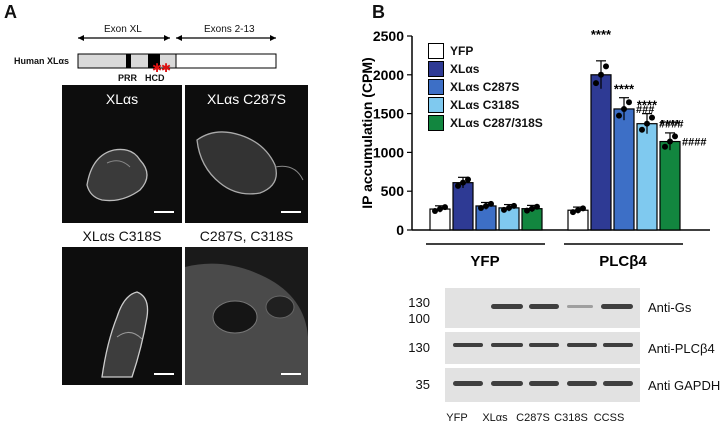  I want to click on hcd-label: HCD, so click(155, 78).